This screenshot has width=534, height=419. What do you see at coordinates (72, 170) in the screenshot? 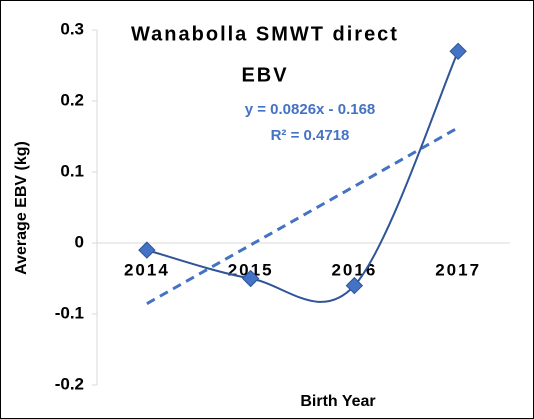
I see `y-tick-label: 0.1` at bounding box center [72, 170].